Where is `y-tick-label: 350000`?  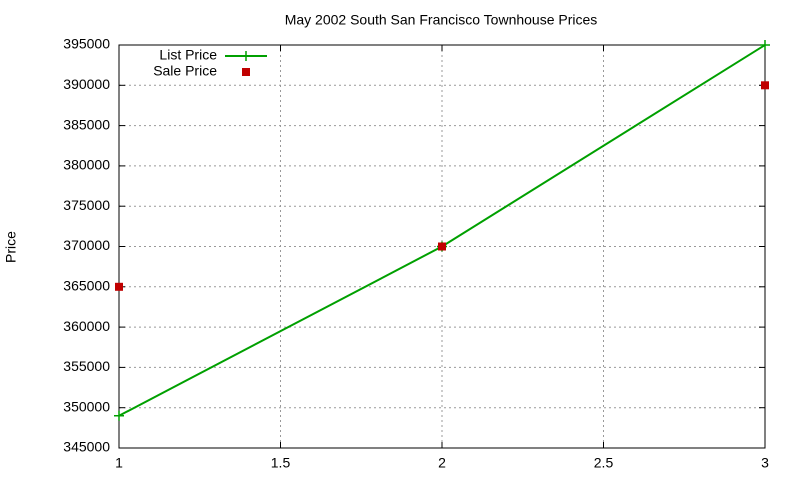 y-tick-label: 350000 is located at coordinates (86, 406).